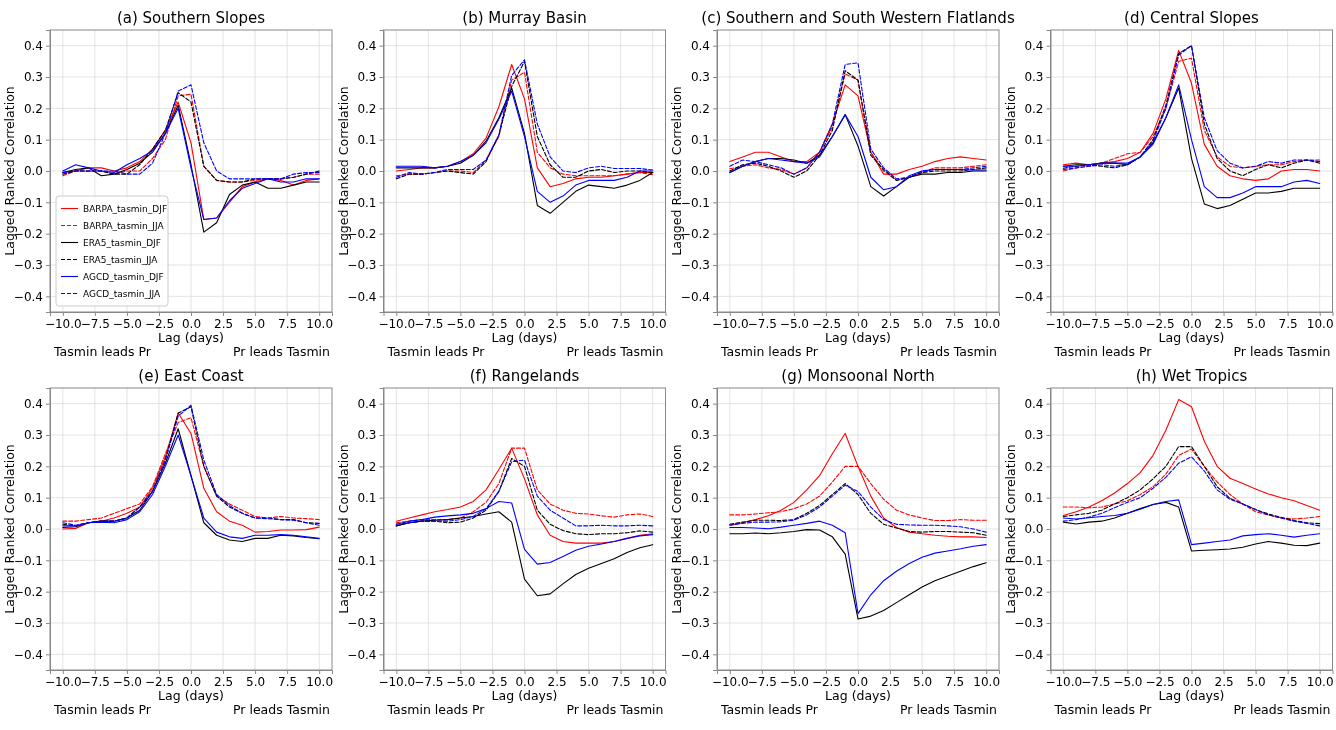 This screenshot has width=1336, height=730. Describe the element at coordinates (1191, 526) in the screenshot. I see `line-series` at that location.